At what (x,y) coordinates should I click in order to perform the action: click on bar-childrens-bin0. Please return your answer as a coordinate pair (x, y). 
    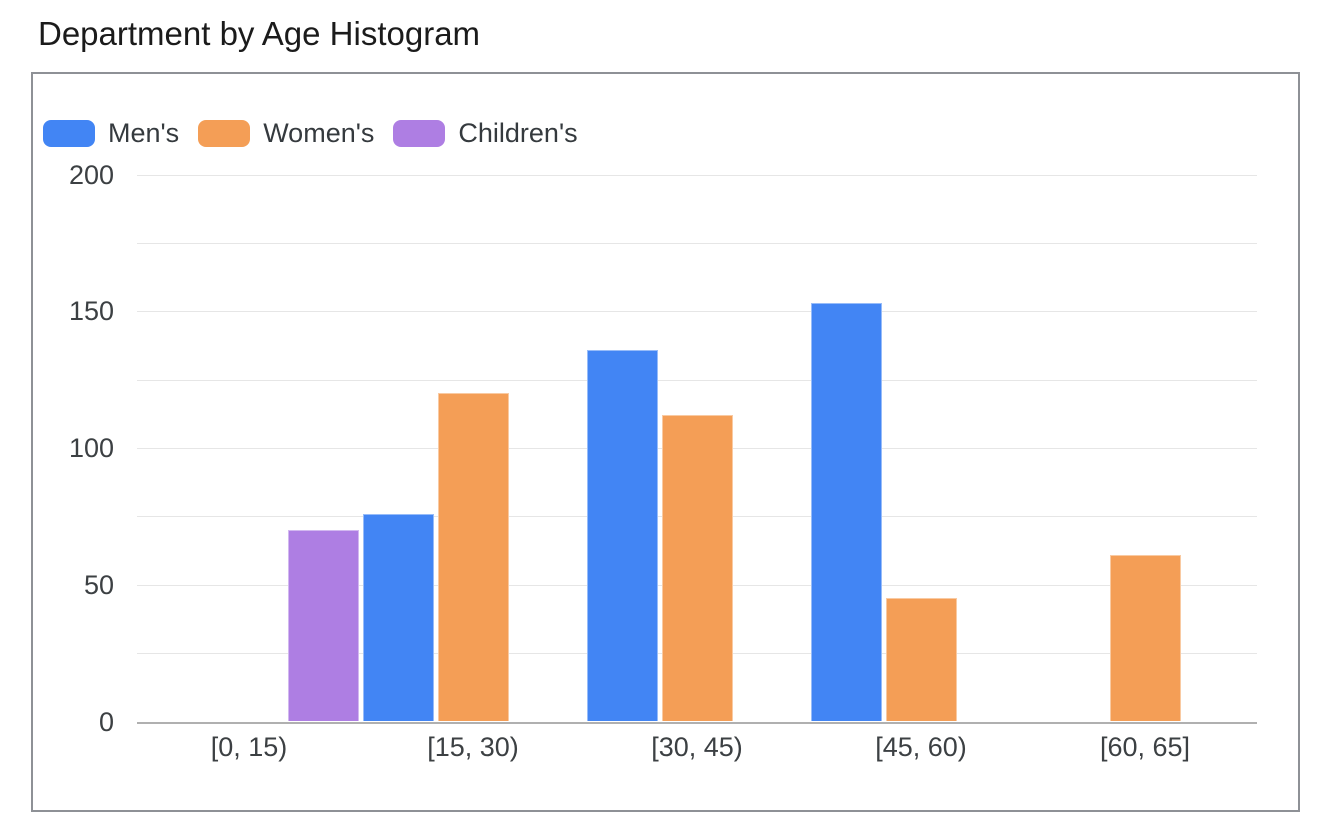
    Looking at the image, I should click on (324, 626).